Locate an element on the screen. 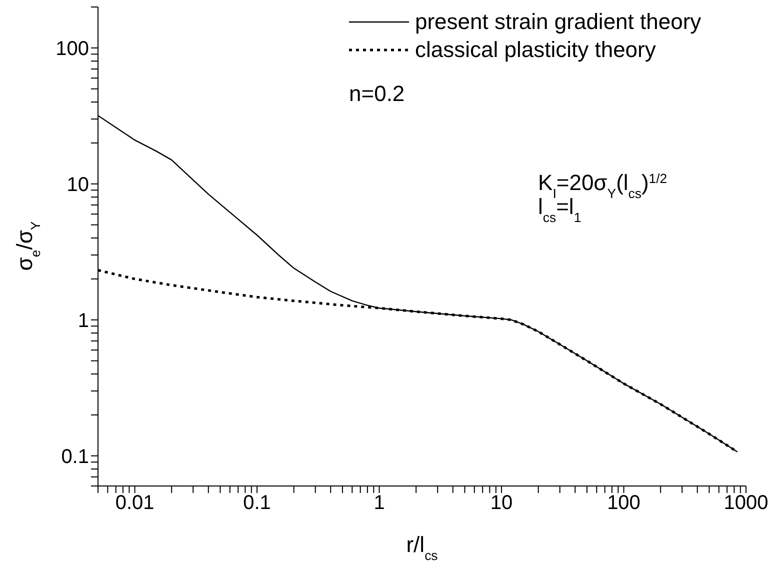  x-tick-label: 1 is located at coordinates (379, 503).